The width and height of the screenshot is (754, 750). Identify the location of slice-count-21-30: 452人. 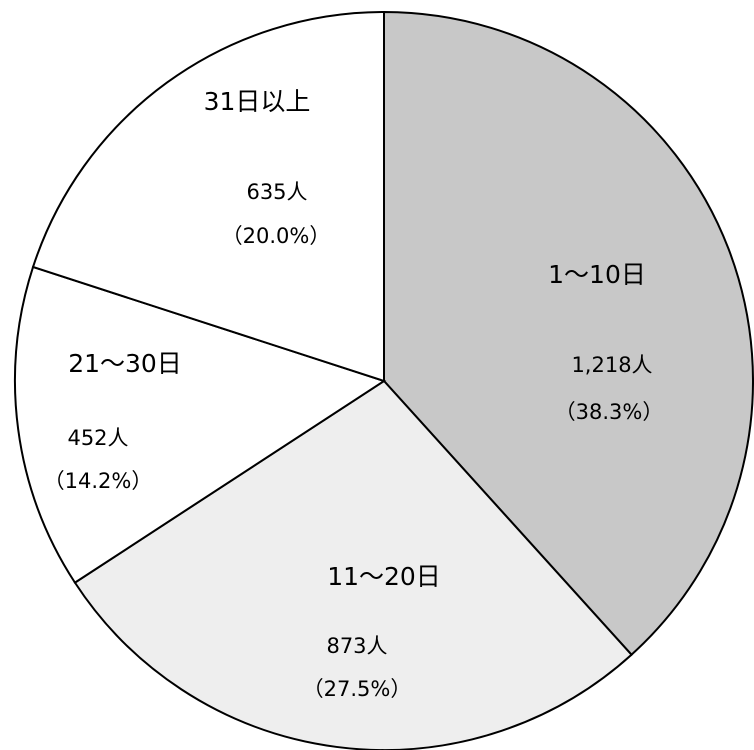
(97, 438).